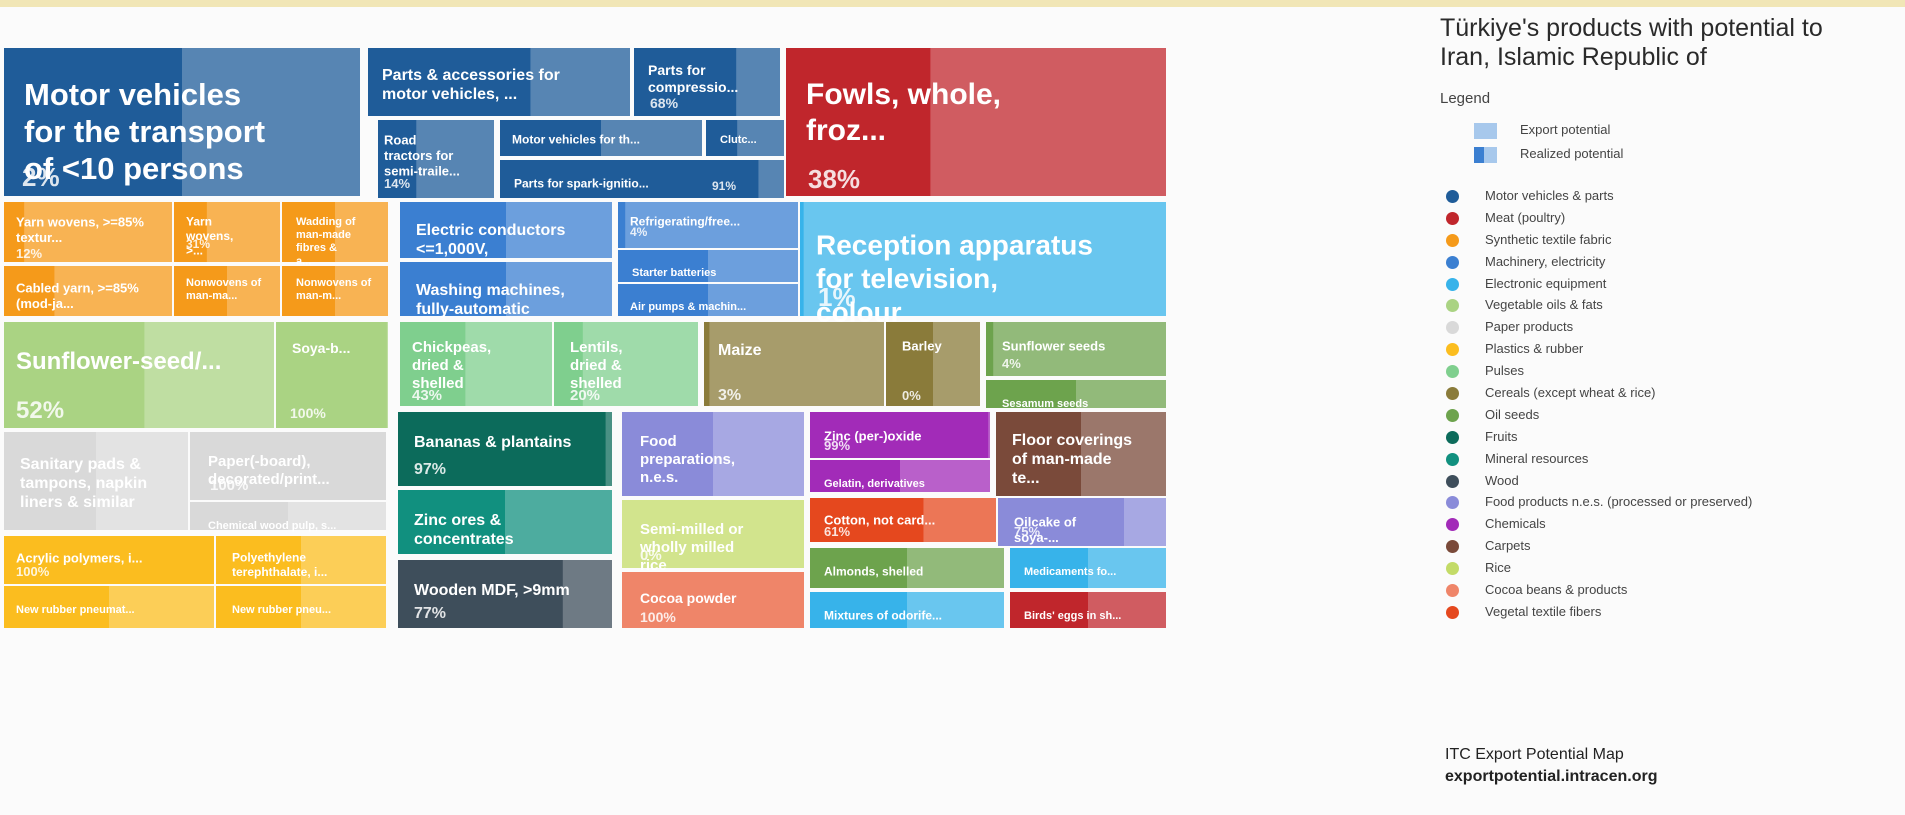 The height and width of the screenshot is (815, 1905). Describe the element at coordinates (1515, 524) in the screenshot. I see `sector-label: Chemicals` at that location.